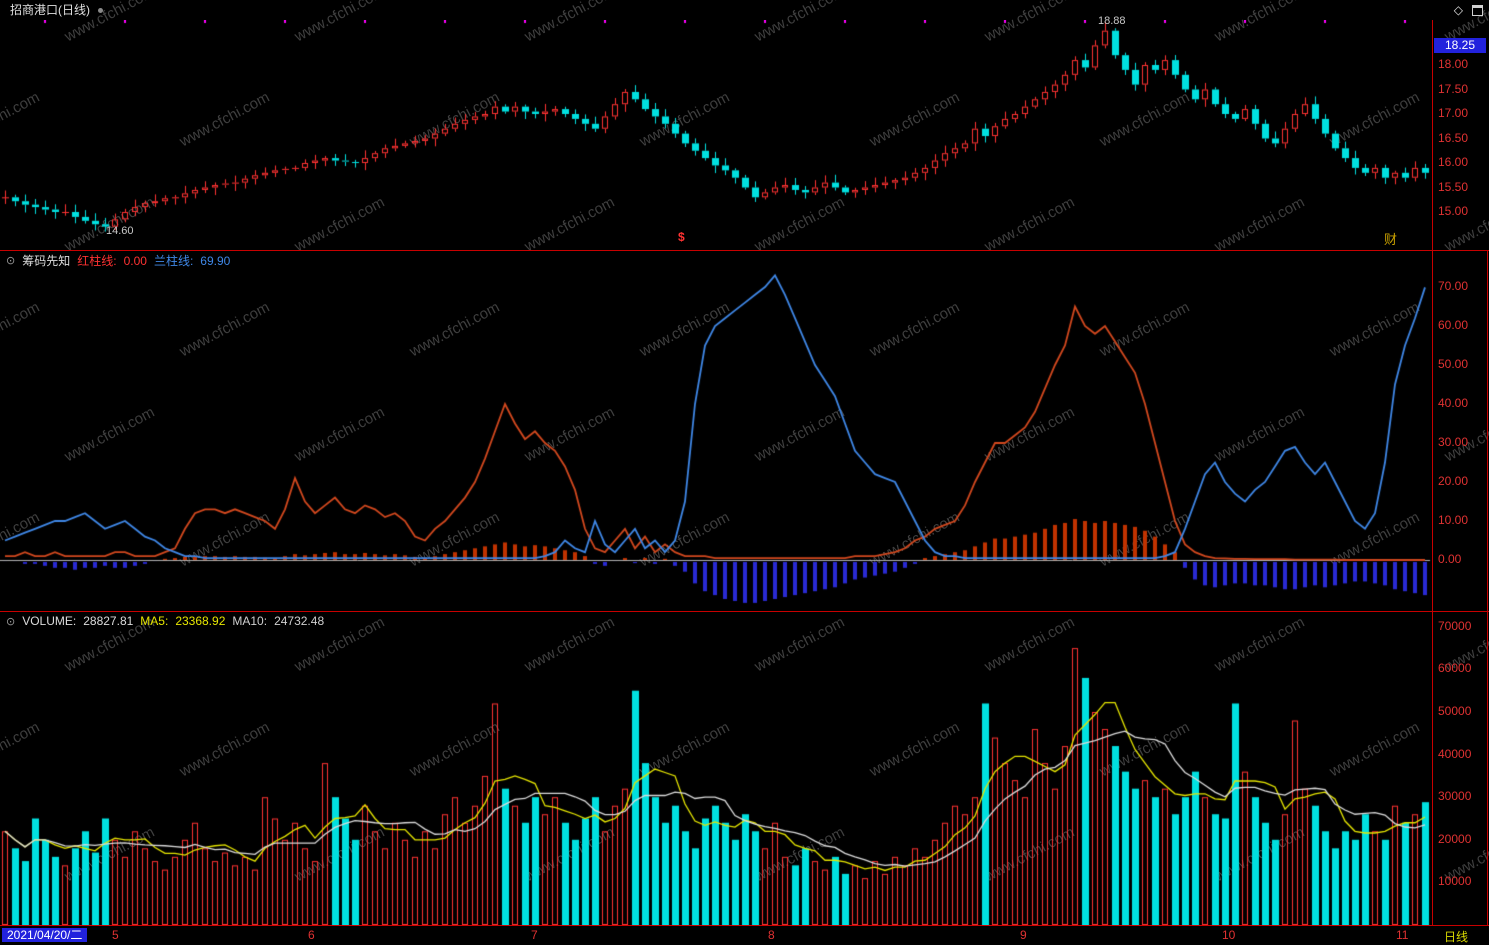 The image size is (1489, 945). I want to click on ma10-value: 24732.48, so click(299, 621).